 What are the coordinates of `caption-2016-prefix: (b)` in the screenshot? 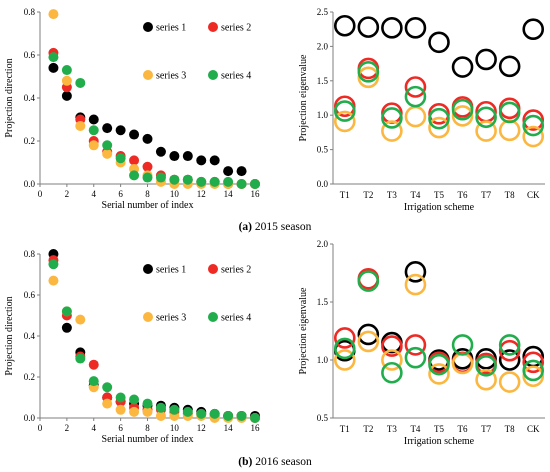 It's located at (245, 462).